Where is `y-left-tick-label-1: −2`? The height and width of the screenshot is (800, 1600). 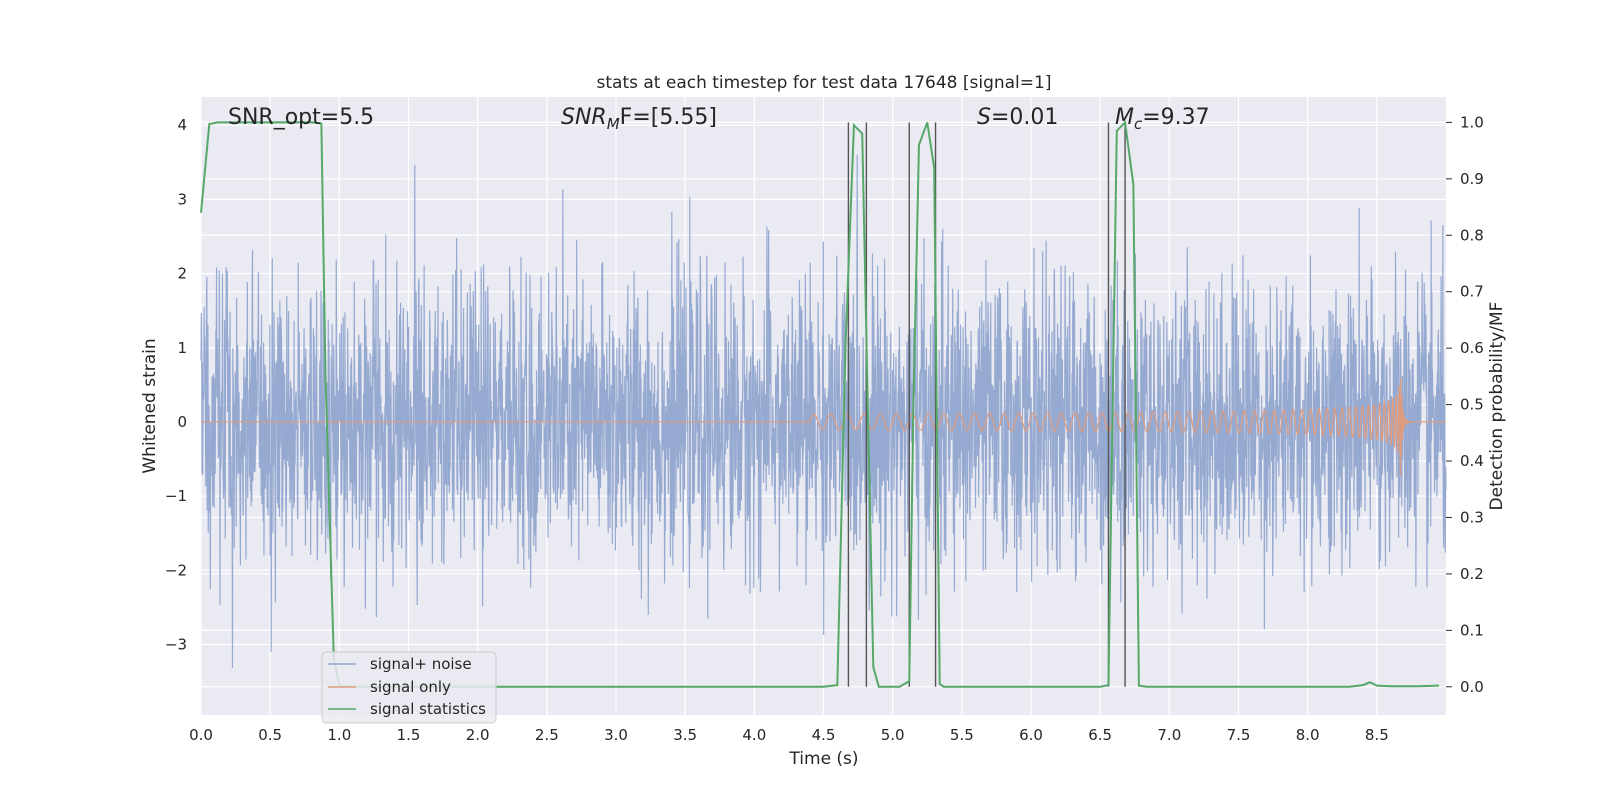 y-left-tick-label-1: −2 is located at coordinates (176, 570).